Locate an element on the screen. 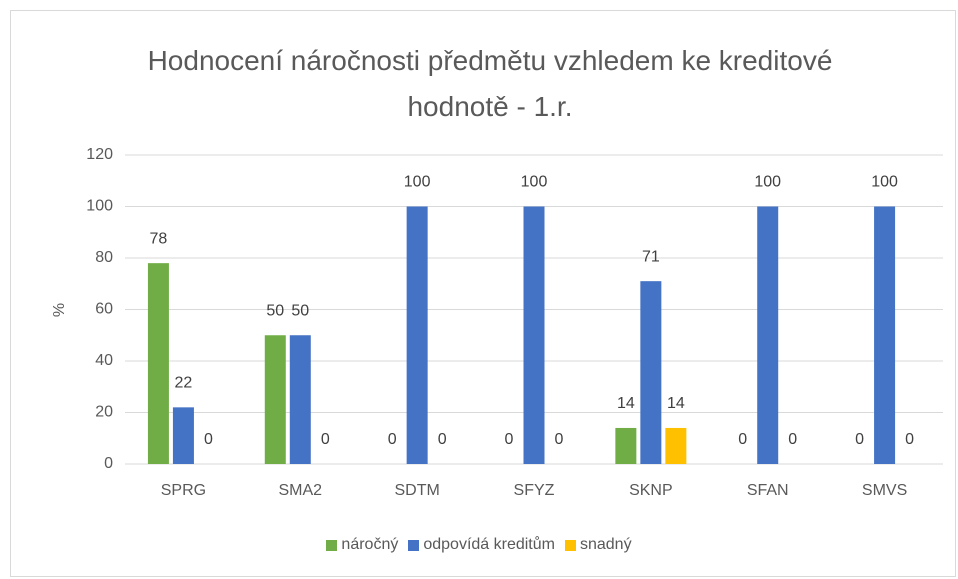 This screenshot has height=579, width=958. x-tick-label: SMVS is located at coordinates (884, 490).